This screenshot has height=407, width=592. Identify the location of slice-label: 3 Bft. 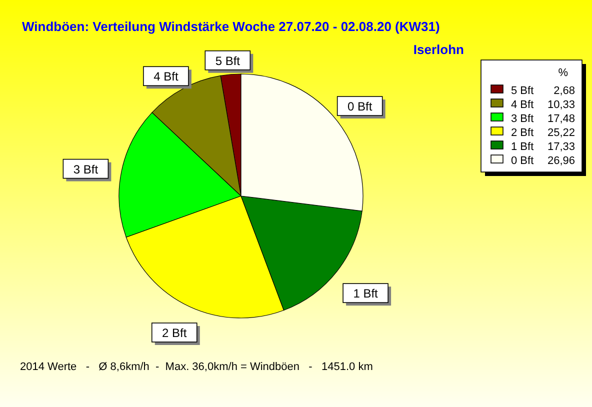
(86, 169).